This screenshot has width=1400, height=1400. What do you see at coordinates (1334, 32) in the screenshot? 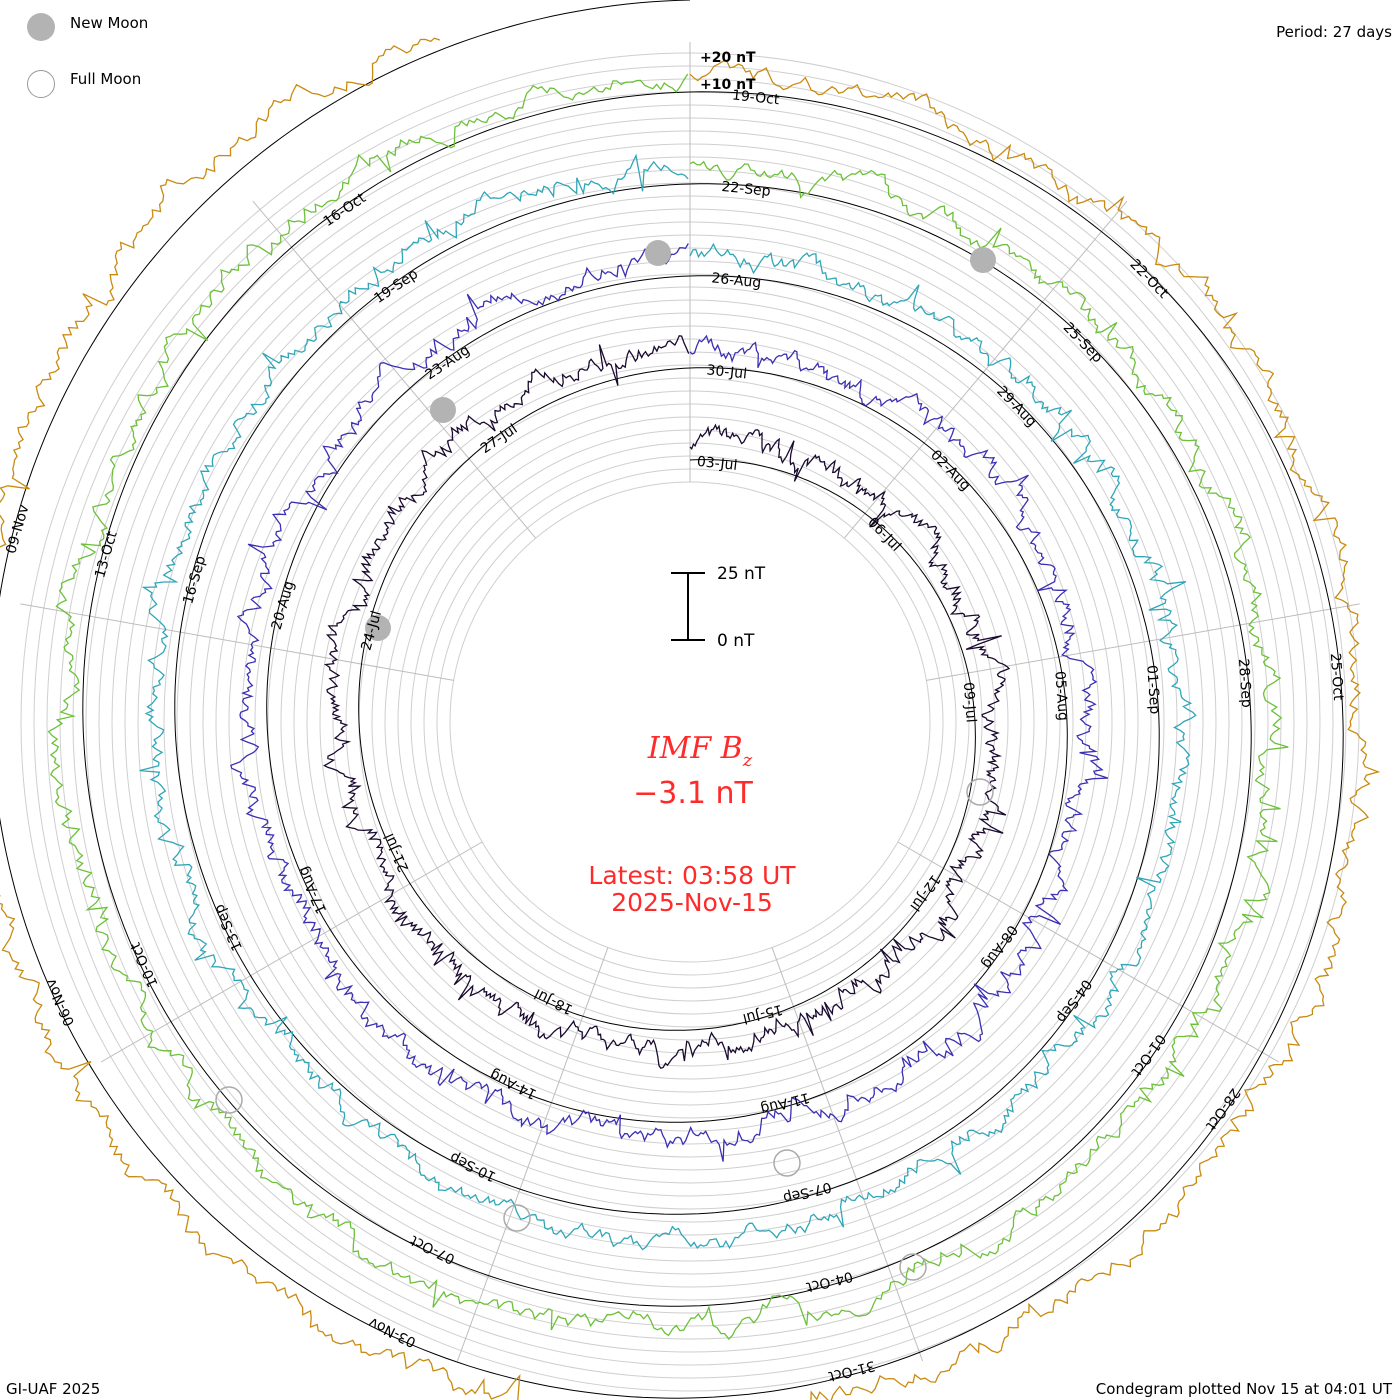
I see `period-label: Period: 27 days` at bounding box center [1334, 32].